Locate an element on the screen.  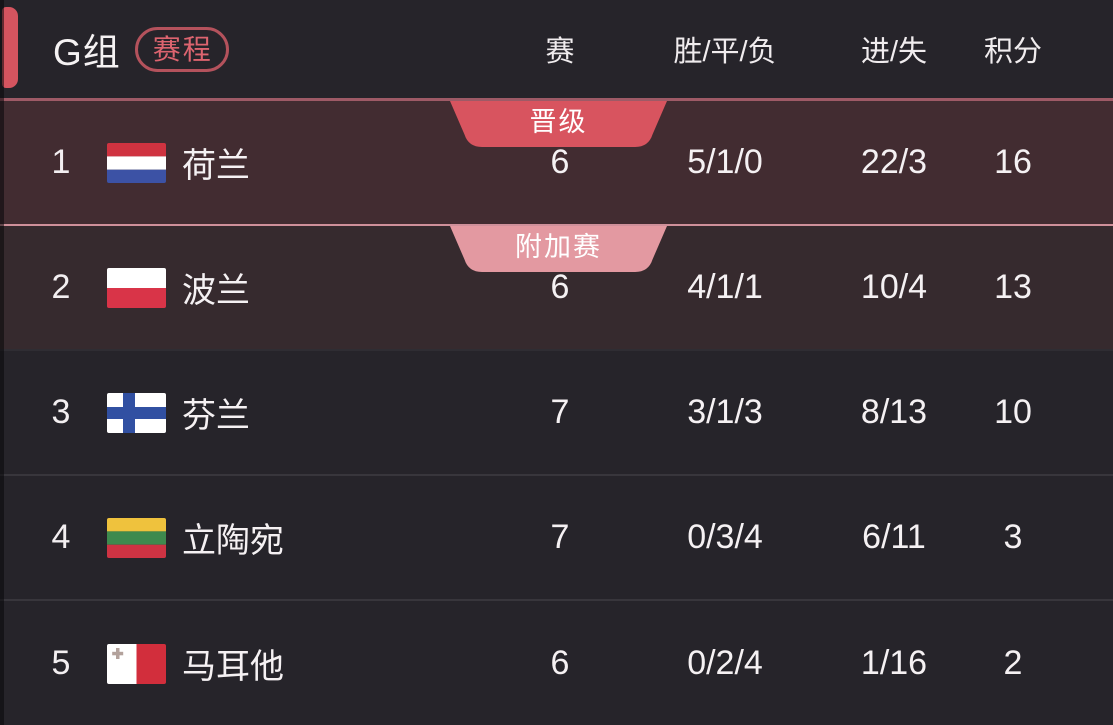
netherlands-flag is located at coordinates (136, 162).